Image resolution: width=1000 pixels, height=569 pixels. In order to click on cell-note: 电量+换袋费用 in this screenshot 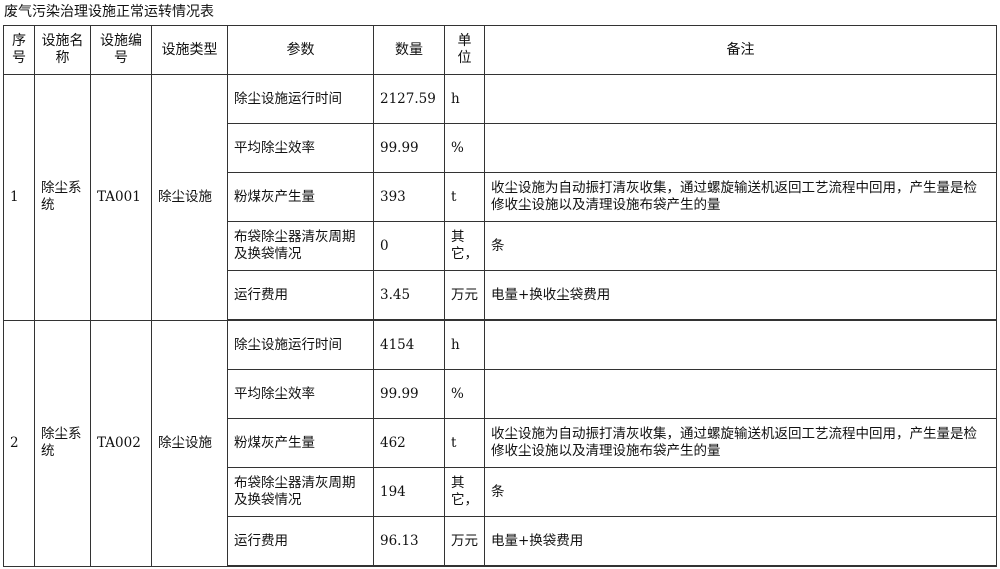, I will do `click(740, 541)`.